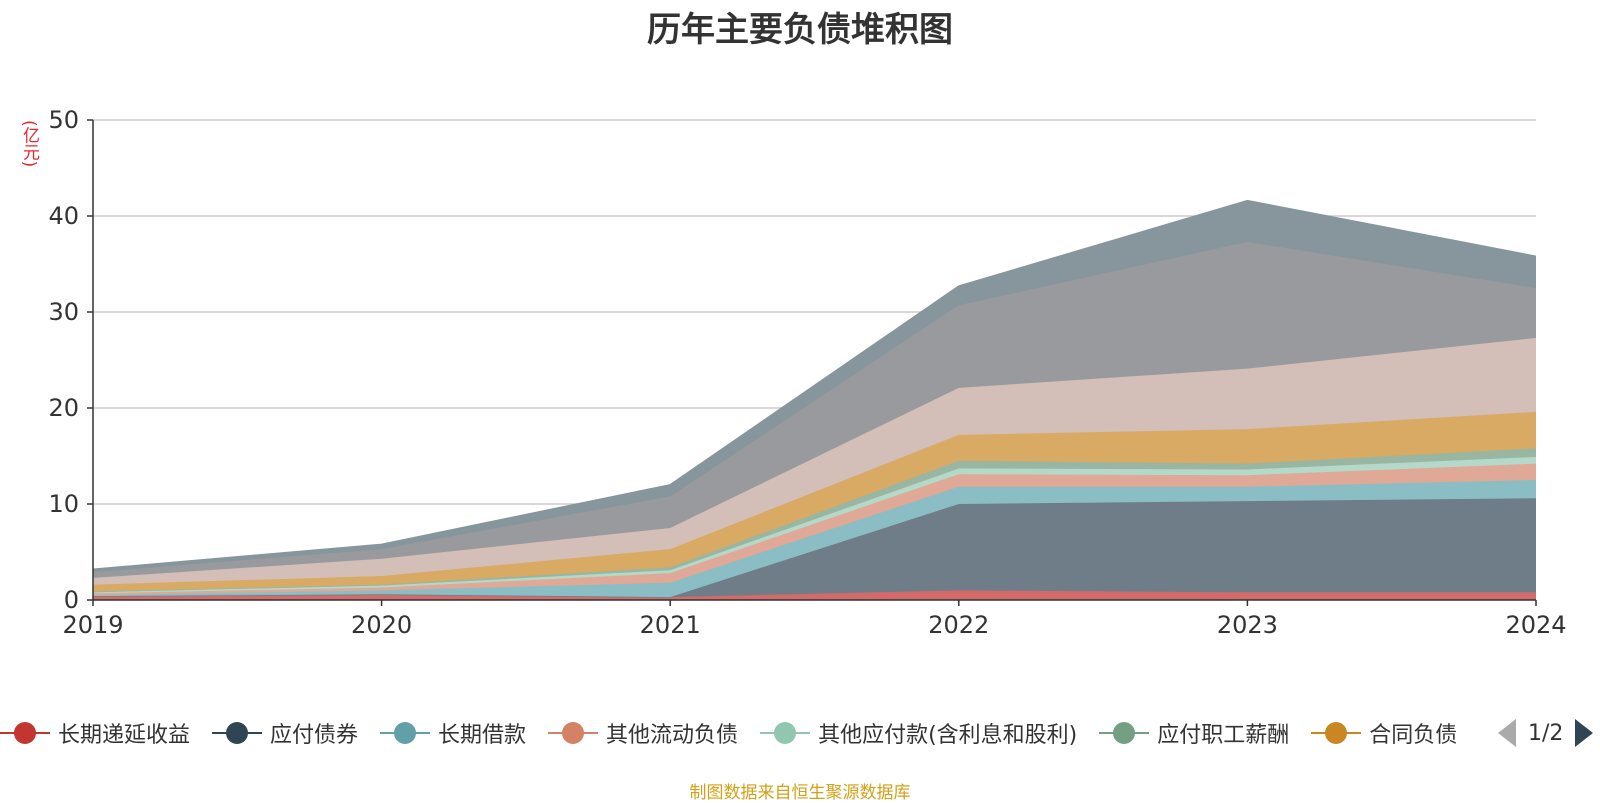  What do you see at coordinates (670, 625) in the screenshot?
I see `x-tick-label: 2021` at bounding box center [670, 625].